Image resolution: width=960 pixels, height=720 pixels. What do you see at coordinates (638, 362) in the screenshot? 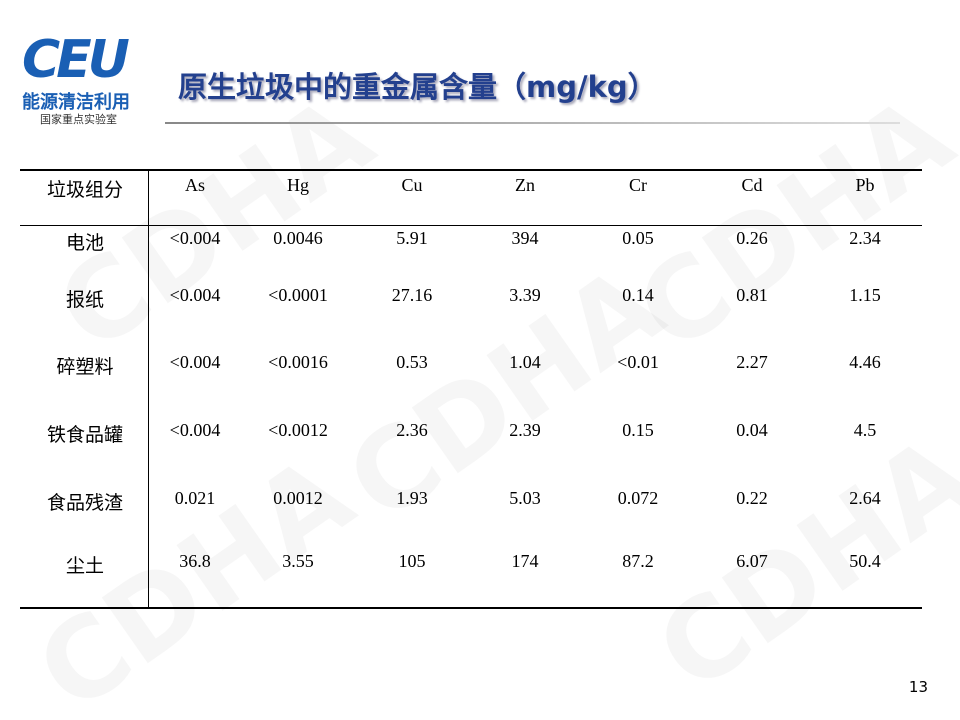
I see `table-cell: <0.01` at bounding box center [638, 362].